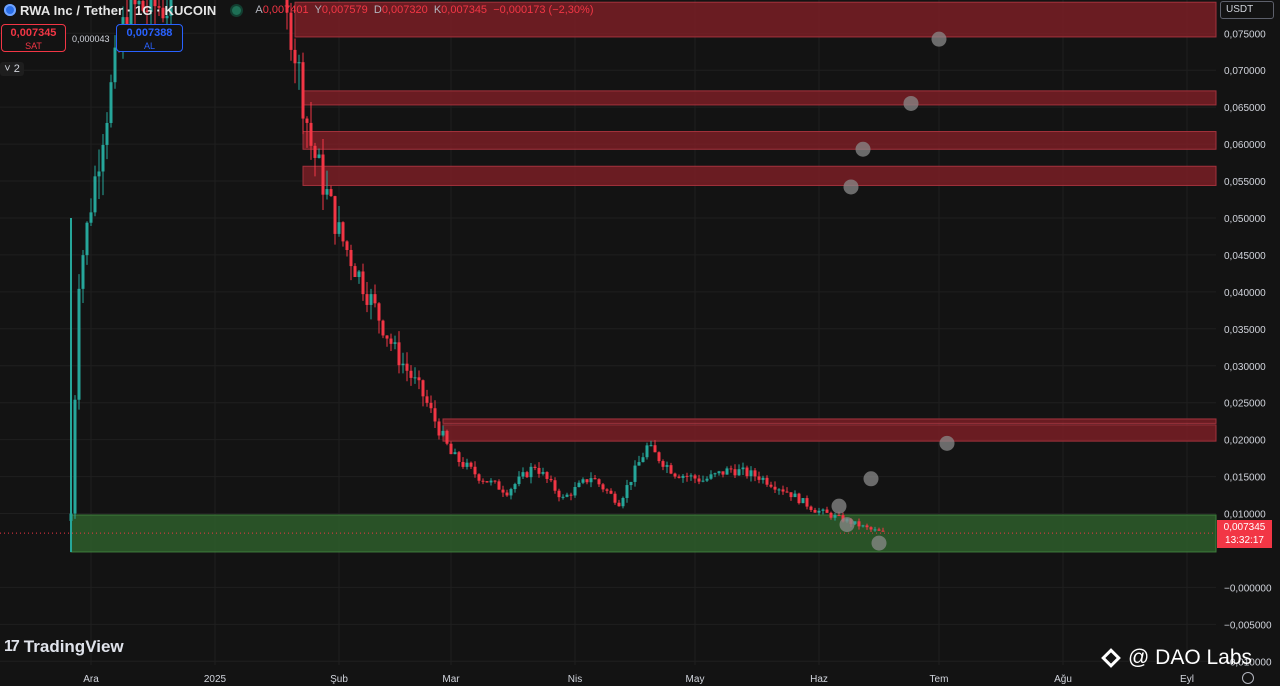  What do you see at coordinates (33, 33) in the screenshot?
I see `sell-price: 0,007345` at bounding box center [33, 33].